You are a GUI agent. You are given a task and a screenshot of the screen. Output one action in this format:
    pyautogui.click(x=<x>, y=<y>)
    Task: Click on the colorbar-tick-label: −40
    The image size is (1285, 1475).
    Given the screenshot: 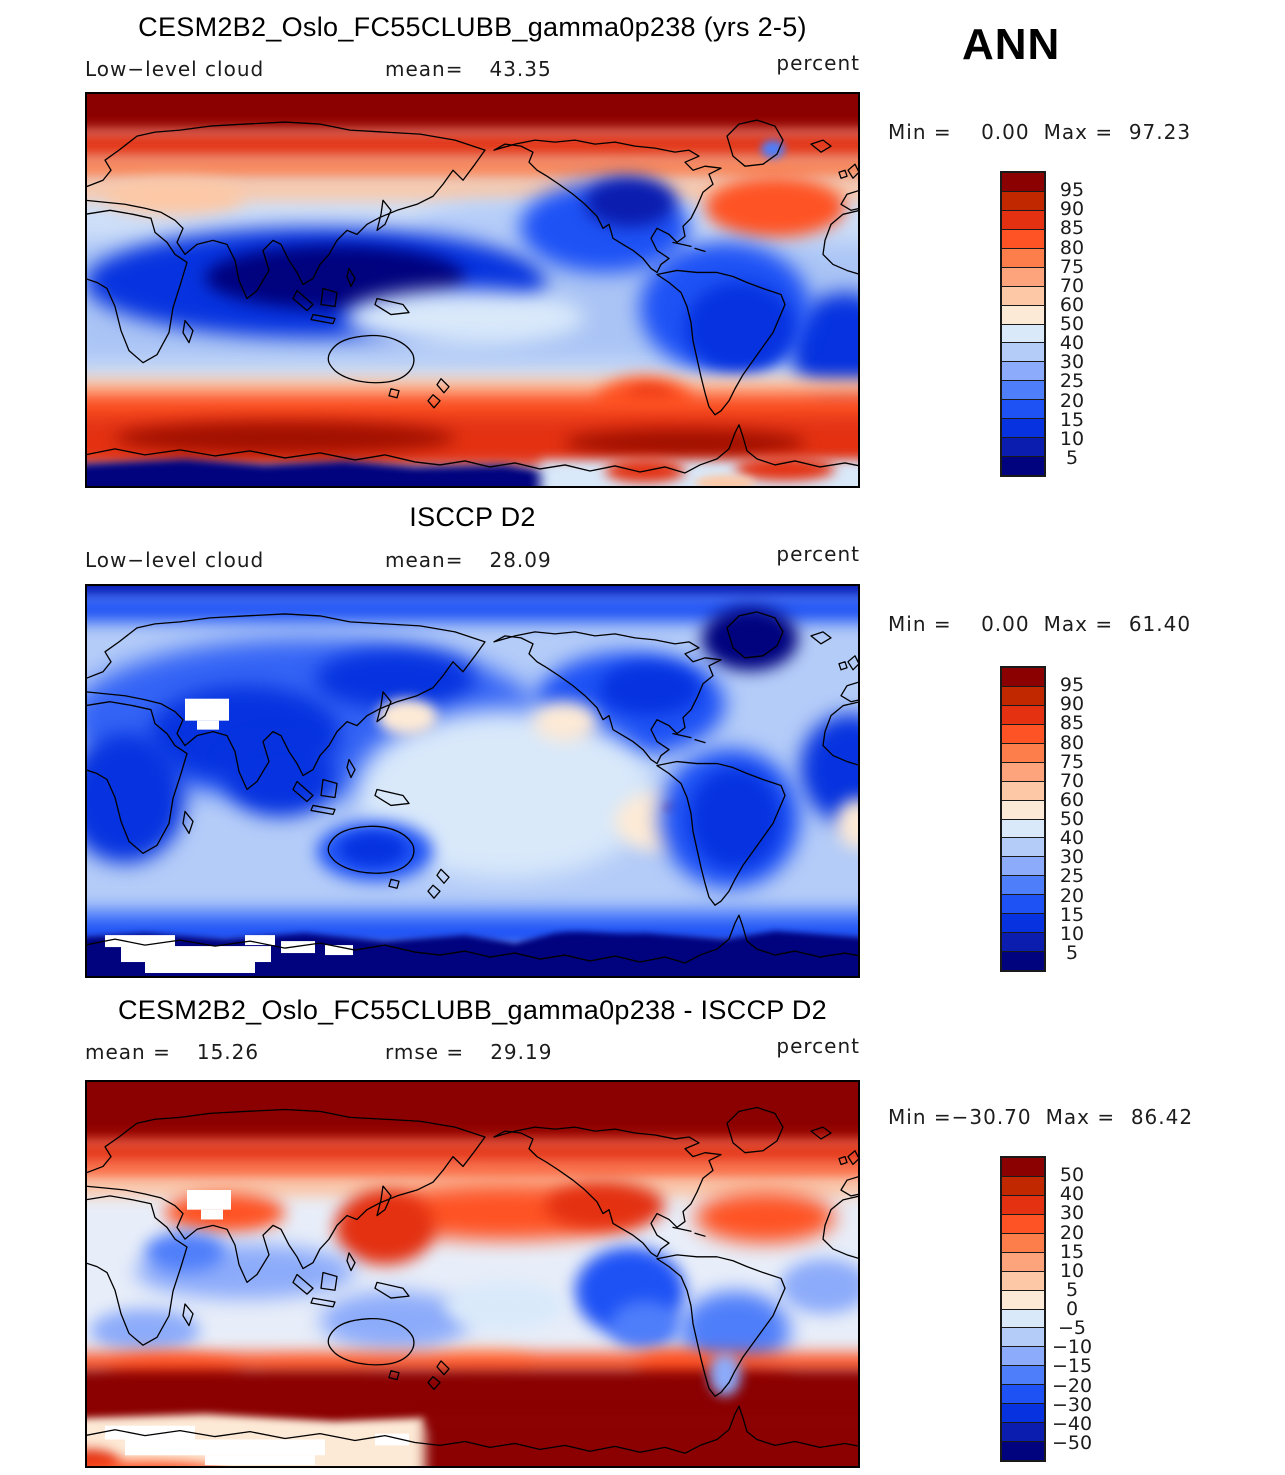 What is the action you would take?
    pyautogui.click(x=1072, y=1423)
    